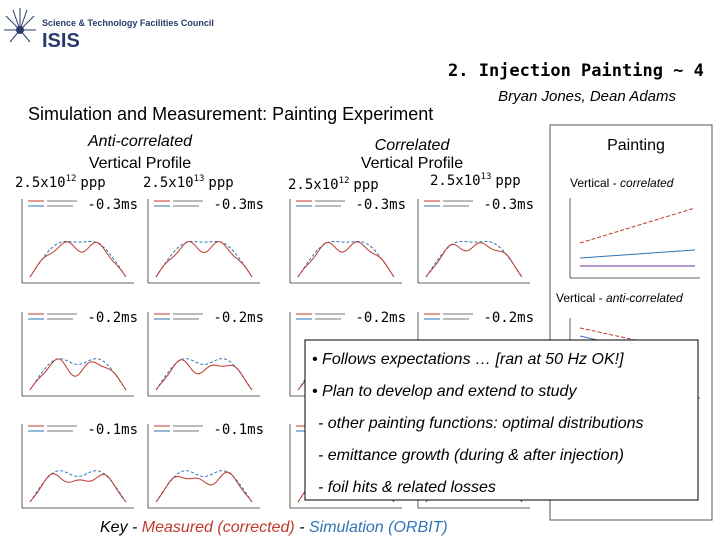 This screenshot has height=540, width=720. I want to click on logo, so click(20, 25).